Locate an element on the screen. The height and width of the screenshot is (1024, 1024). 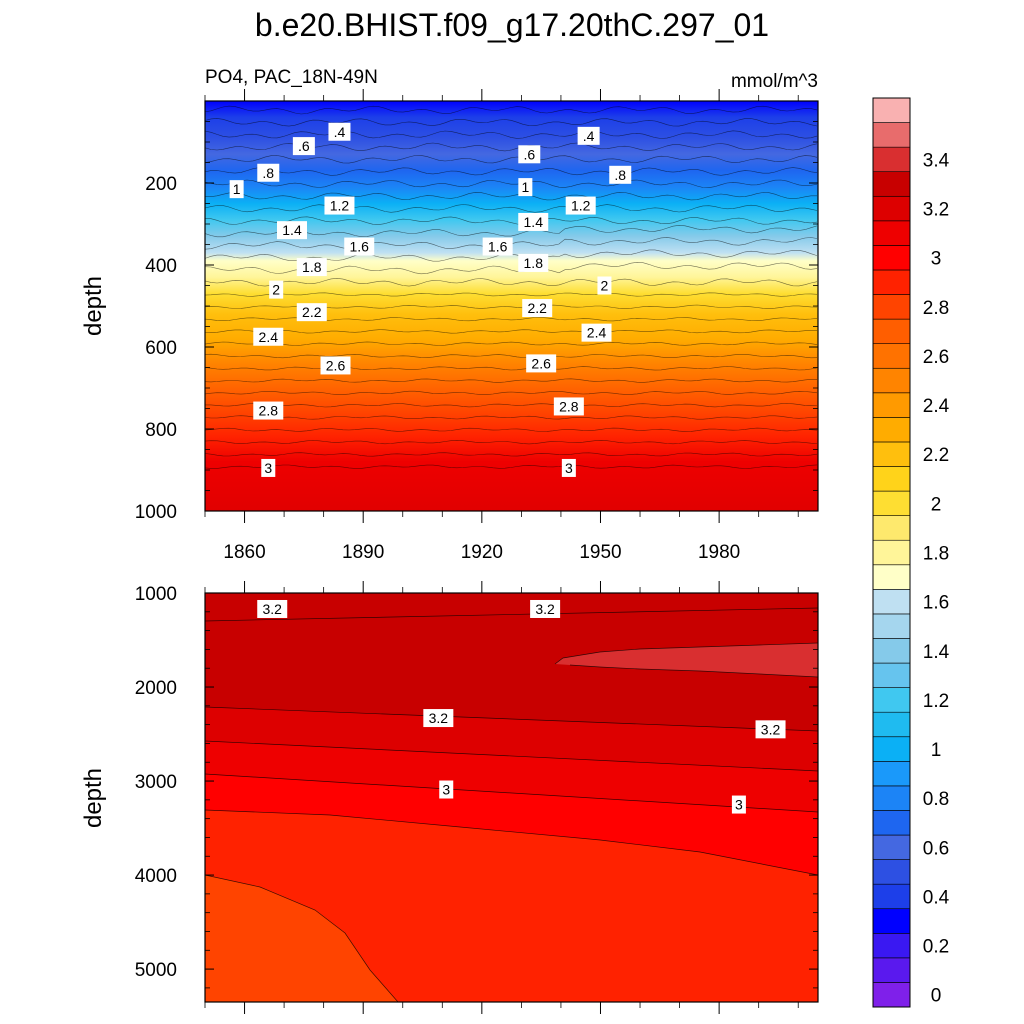
lower-band-34-patch is located at coordinates (686, 660).